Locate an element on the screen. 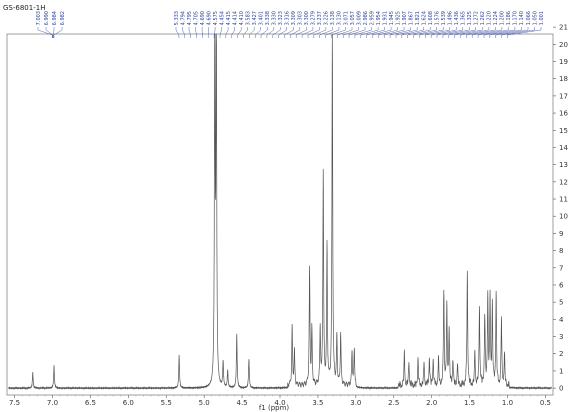 The image size is (571, 412). peak-label: 1.224 is located at coordinates (496, 18).